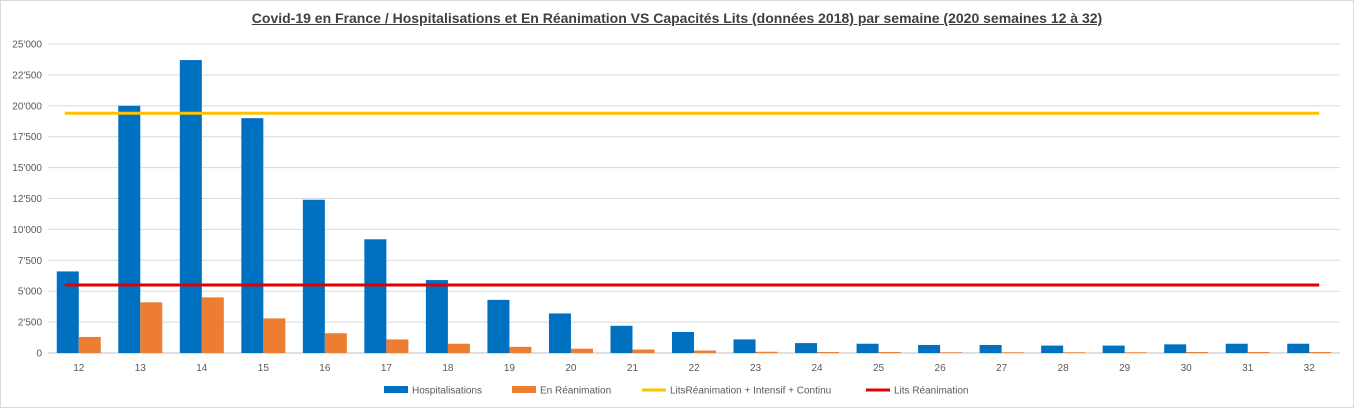  Describe the element at coordinates (756, 368) in the screenshot. I see `x-tick-label: 23` at that location.